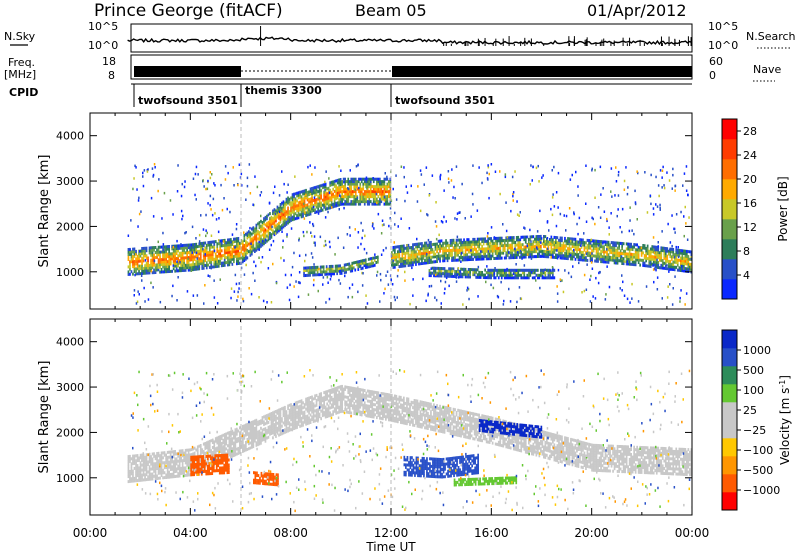  What do you see at coordinates (70, 181) in the screenshot?
I see `y-tick-label: 3000` at bounding box center [70, 181].